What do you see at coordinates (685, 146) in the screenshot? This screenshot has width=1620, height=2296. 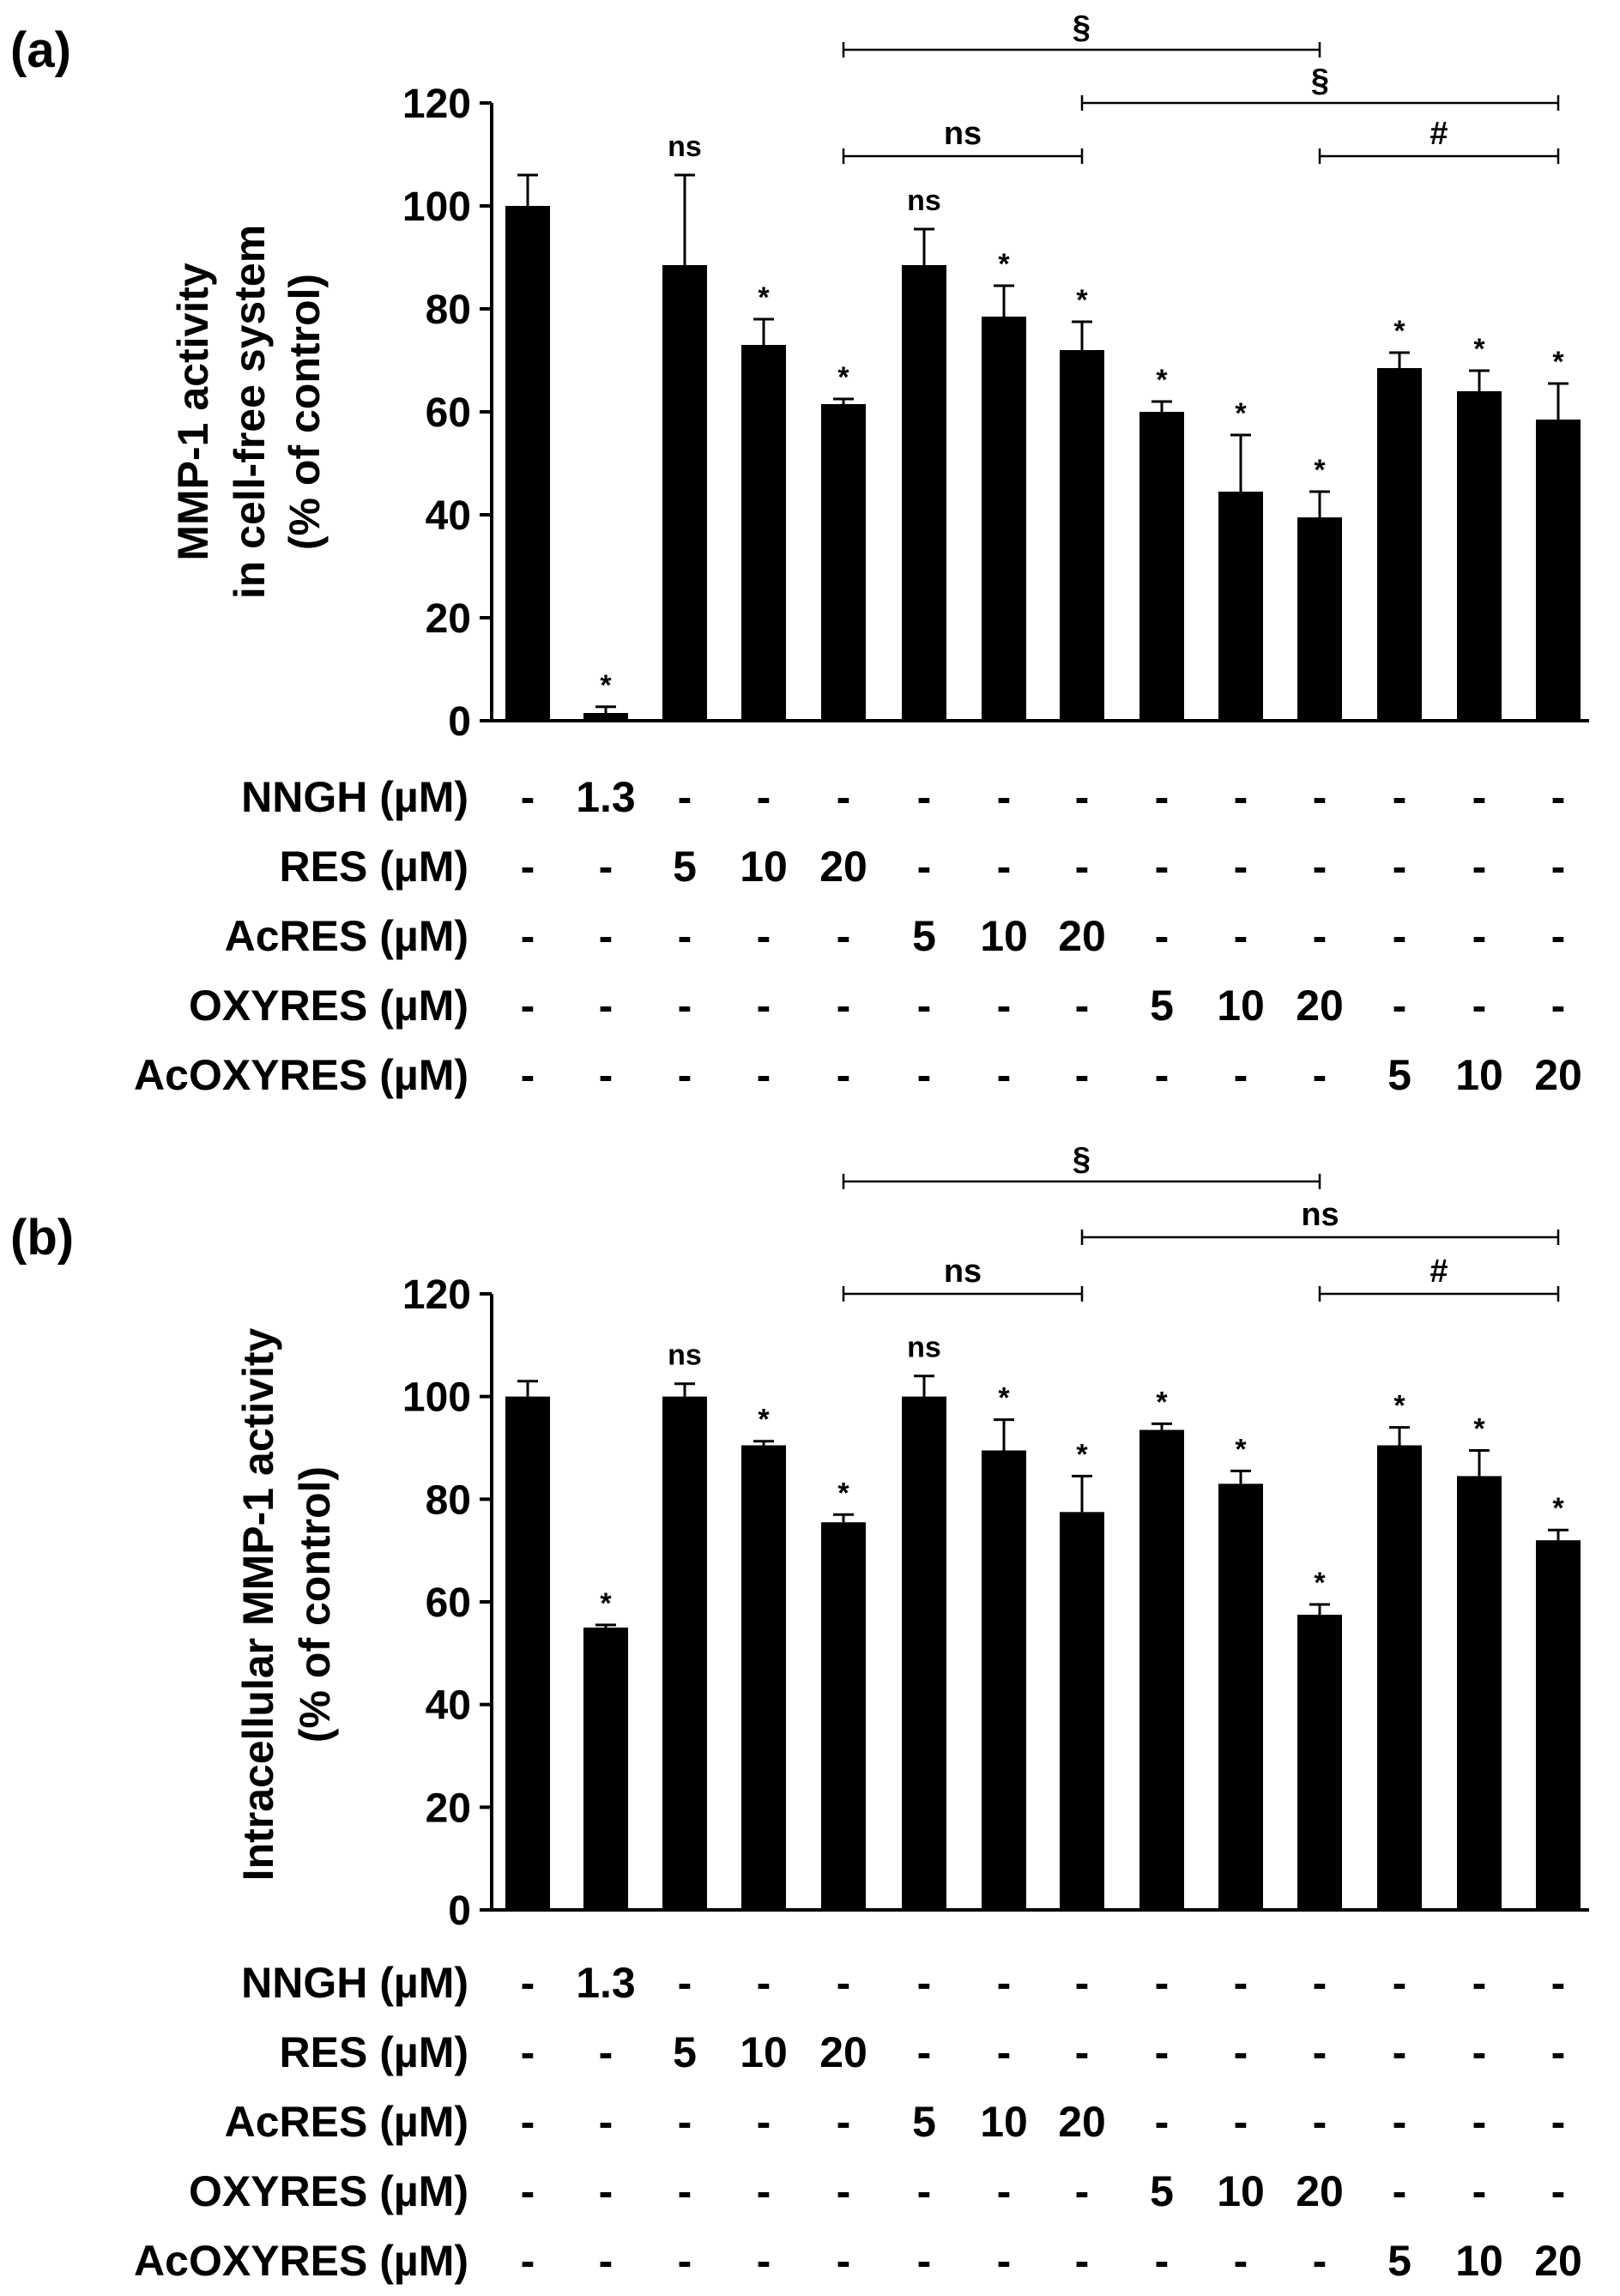 I see `significance-label: ns` at bounding box center [685, 146].